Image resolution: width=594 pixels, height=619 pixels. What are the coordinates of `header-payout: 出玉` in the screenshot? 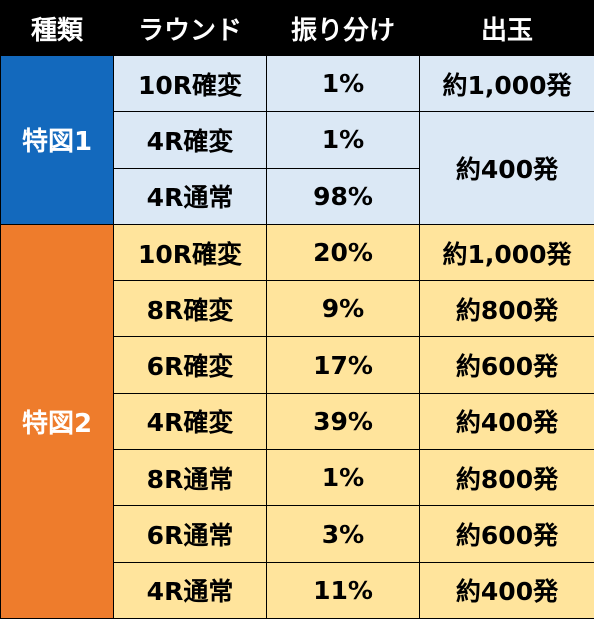 It's located at (506, 28).